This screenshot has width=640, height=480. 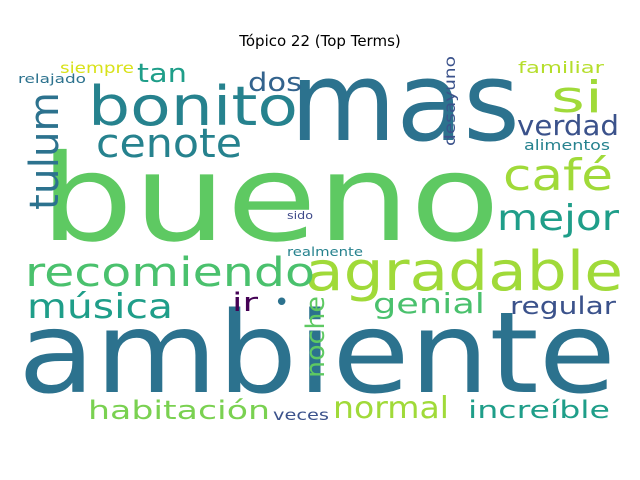 I want to click on word-bonito: bonito, so click(x=193, y=106).